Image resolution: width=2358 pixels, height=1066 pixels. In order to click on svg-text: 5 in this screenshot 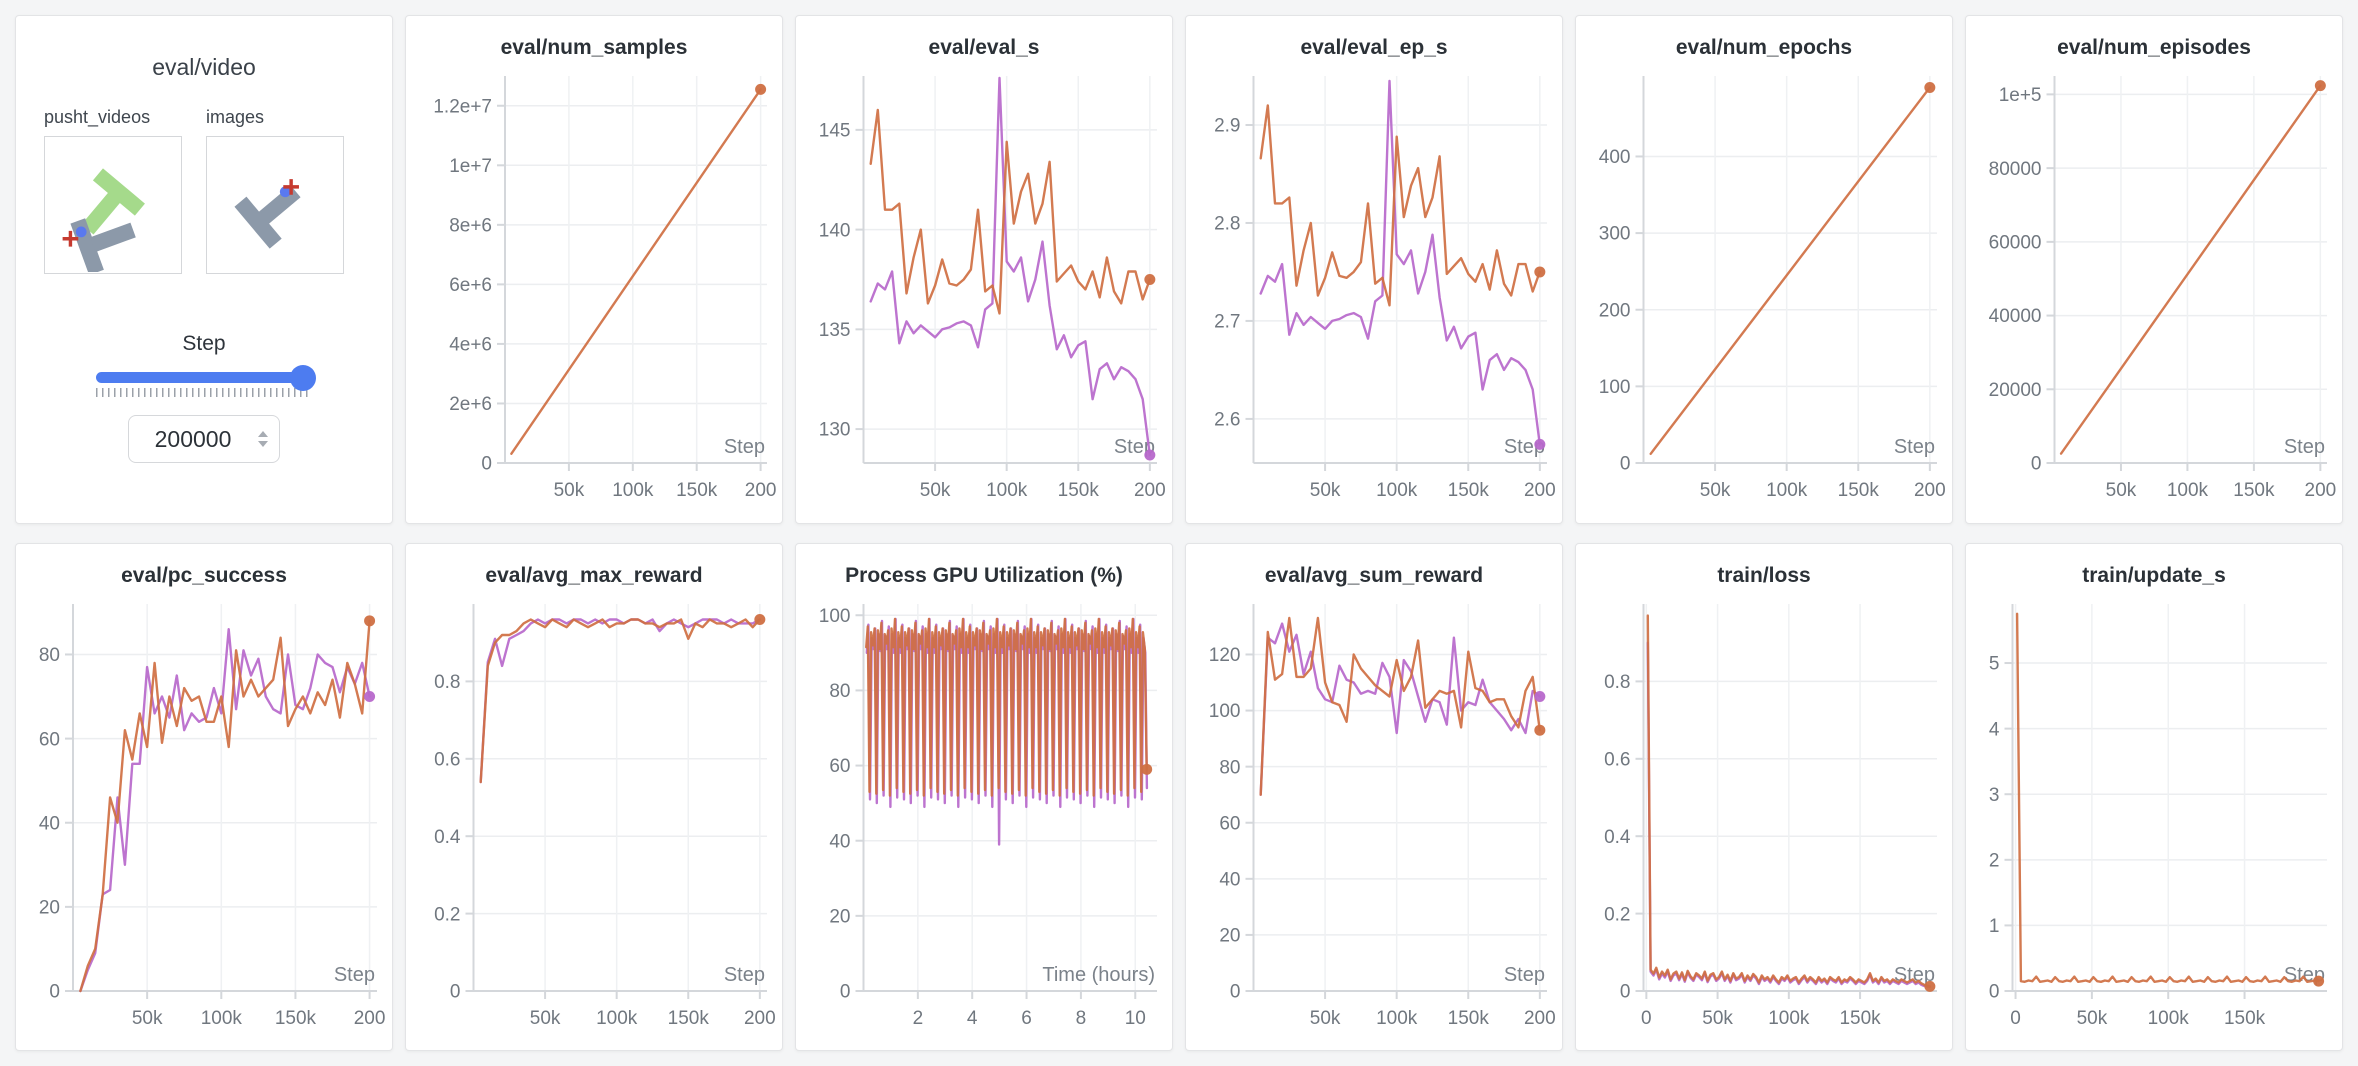, I will do `click(1994, 663)`.